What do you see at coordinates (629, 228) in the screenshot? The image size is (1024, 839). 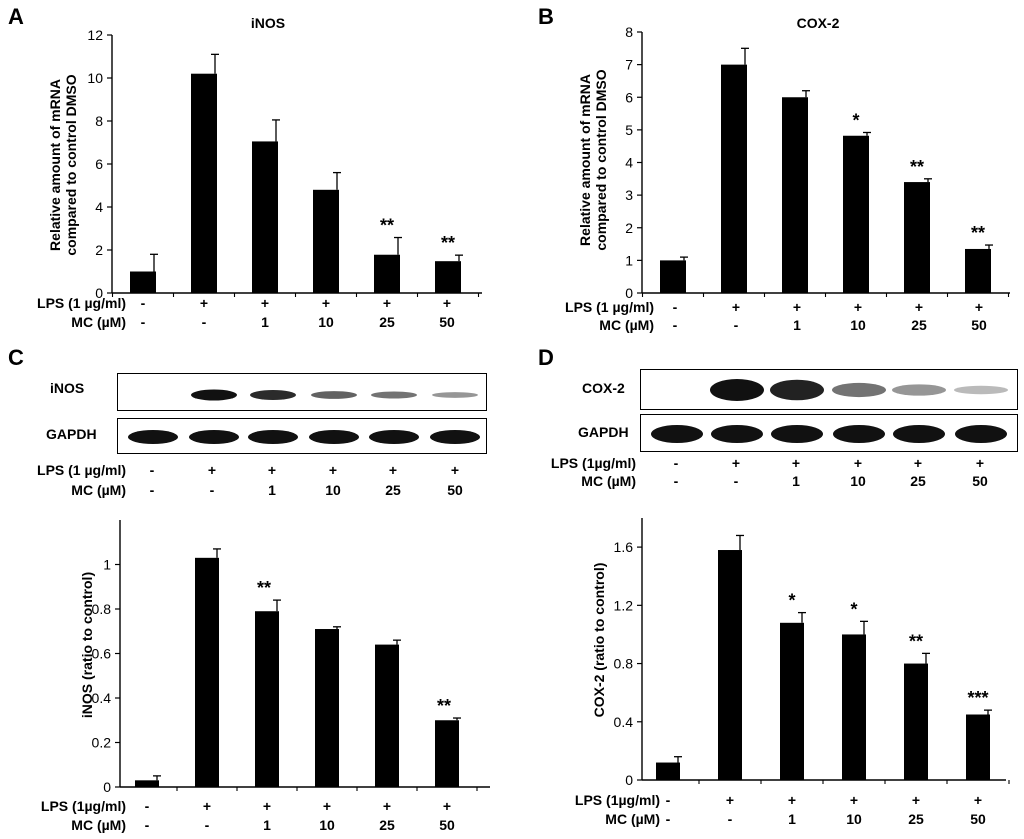 I see `y-tick-label-b: 2` at bounding box center [629, 228].